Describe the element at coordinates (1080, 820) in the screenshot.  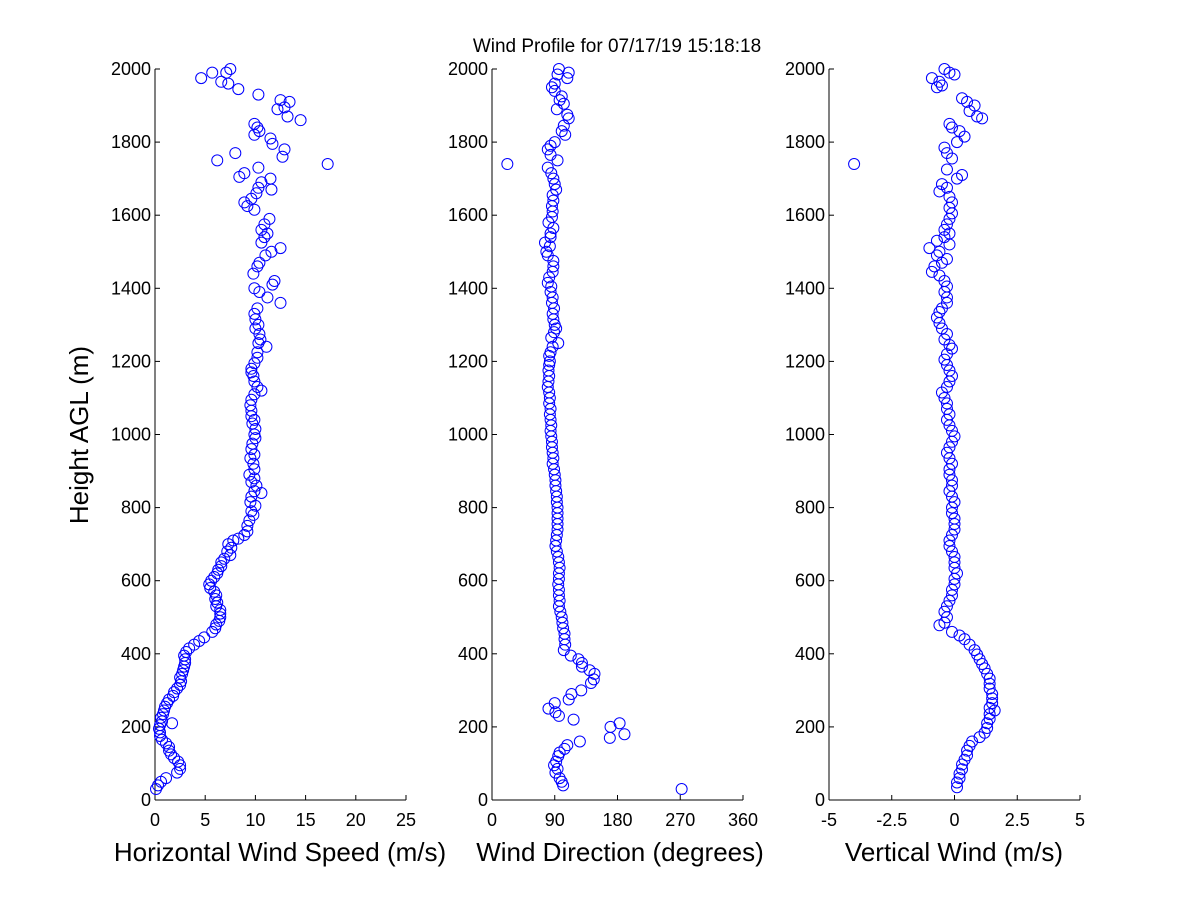
I see `x-tick-label: 5` at that location.